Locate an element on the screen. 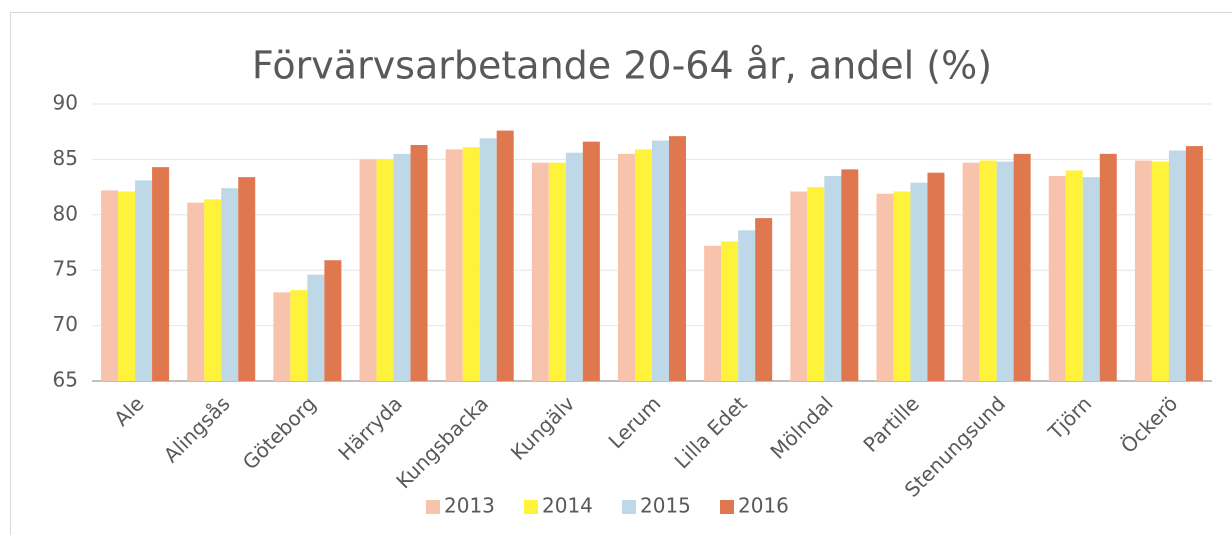  x-tick-label: Ale is located at coordinates (128, 410).